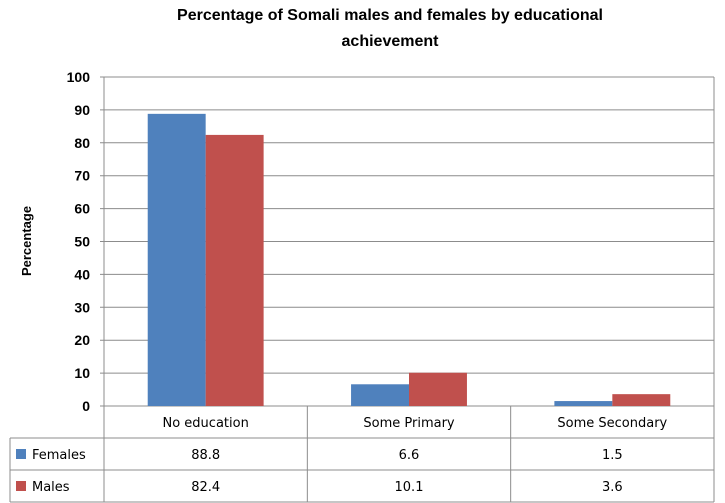  Describe the element at coordinates (79, 77) in the screenshot. I see `y-tick-label: 100` at that location.